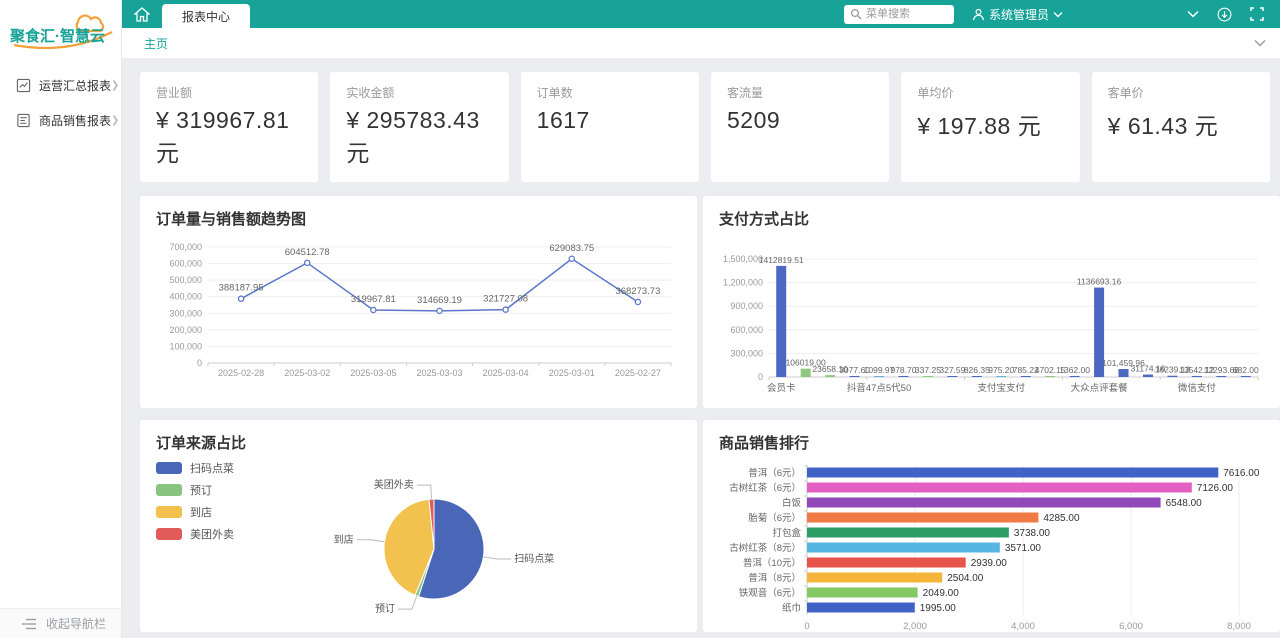 Image resolution: width=1280 pixels, height=638 pixels. I want to click on svg-text: 普洱（10元）, so click(772, 563).